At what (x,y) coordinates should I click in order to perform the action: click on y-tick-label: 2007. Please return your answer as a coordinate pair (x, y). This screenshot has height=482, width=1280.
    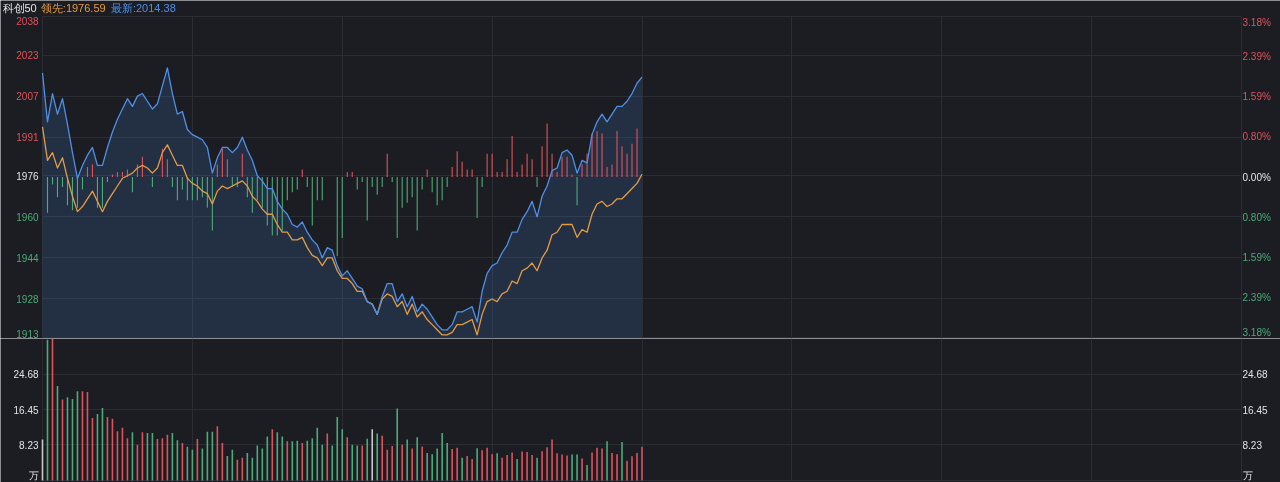
    Looking at the image, I should click on (27, 97).